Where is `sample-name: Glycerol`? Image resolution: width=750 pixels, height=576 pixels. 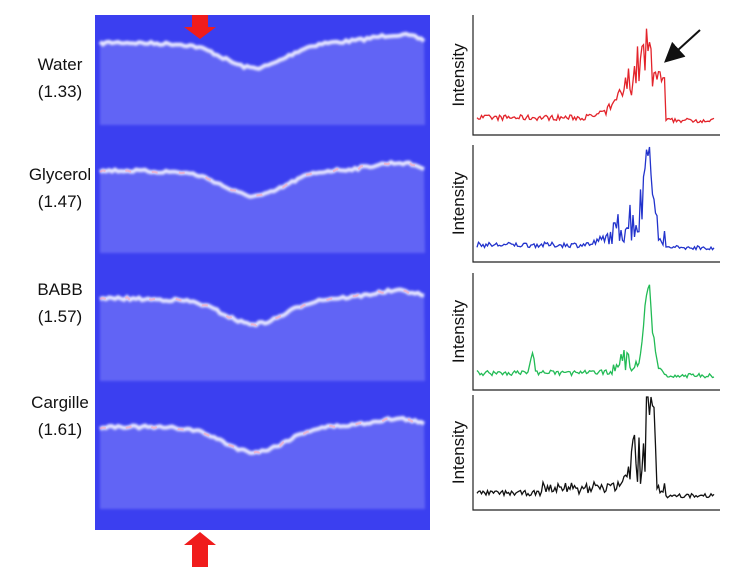 sample-name: Glycerol is located at coordinates (60, 174).